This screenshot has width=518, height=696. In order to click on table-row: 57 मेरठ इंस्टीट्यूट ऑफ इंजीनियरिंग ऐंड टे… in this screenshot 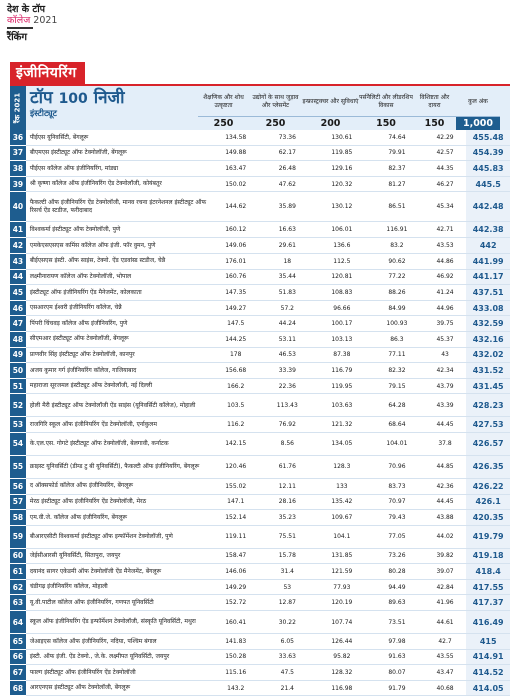, I will do `click(260, 502)`.